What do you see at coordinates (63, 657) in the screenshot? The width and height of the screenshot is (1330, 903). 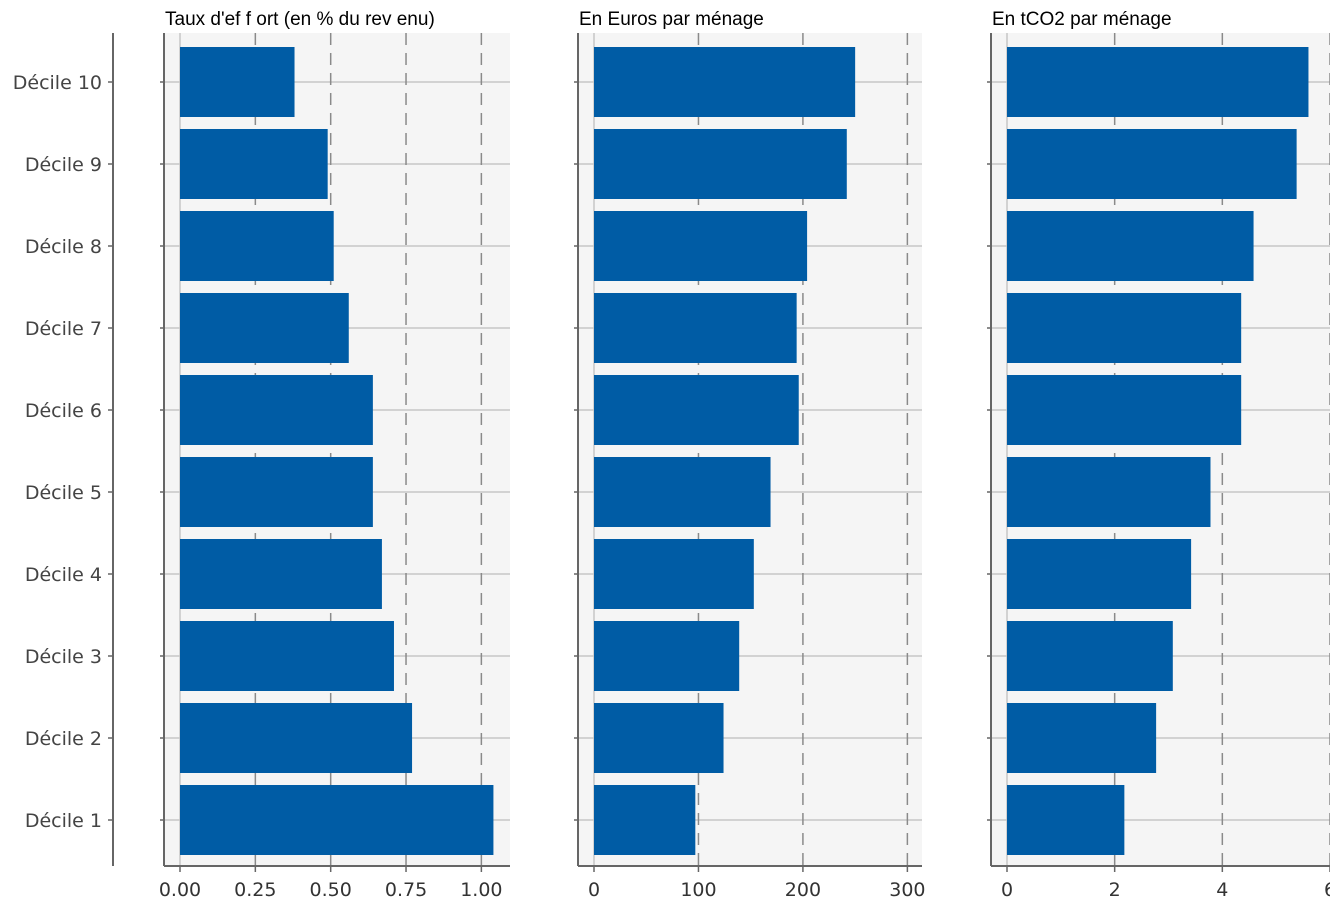 I see `category-label: Décile 3` at bounding box center [63, 657].